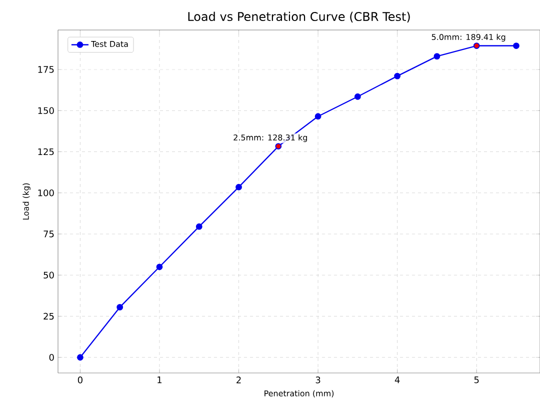  Describe the element at coordinates (299, 394) in the screenshot. I see `x-axis-title: Penetration (mm)` at that location.